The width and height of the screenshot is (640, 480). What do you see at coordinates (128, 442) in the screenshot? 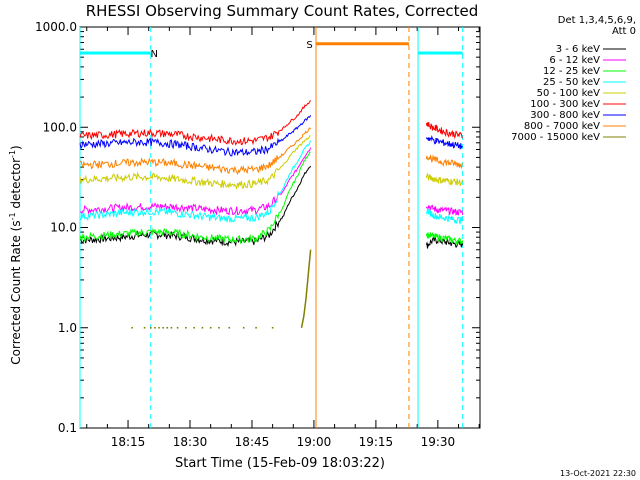
I see `x-tick-label: 18:15` at bounding box center [128, 442].